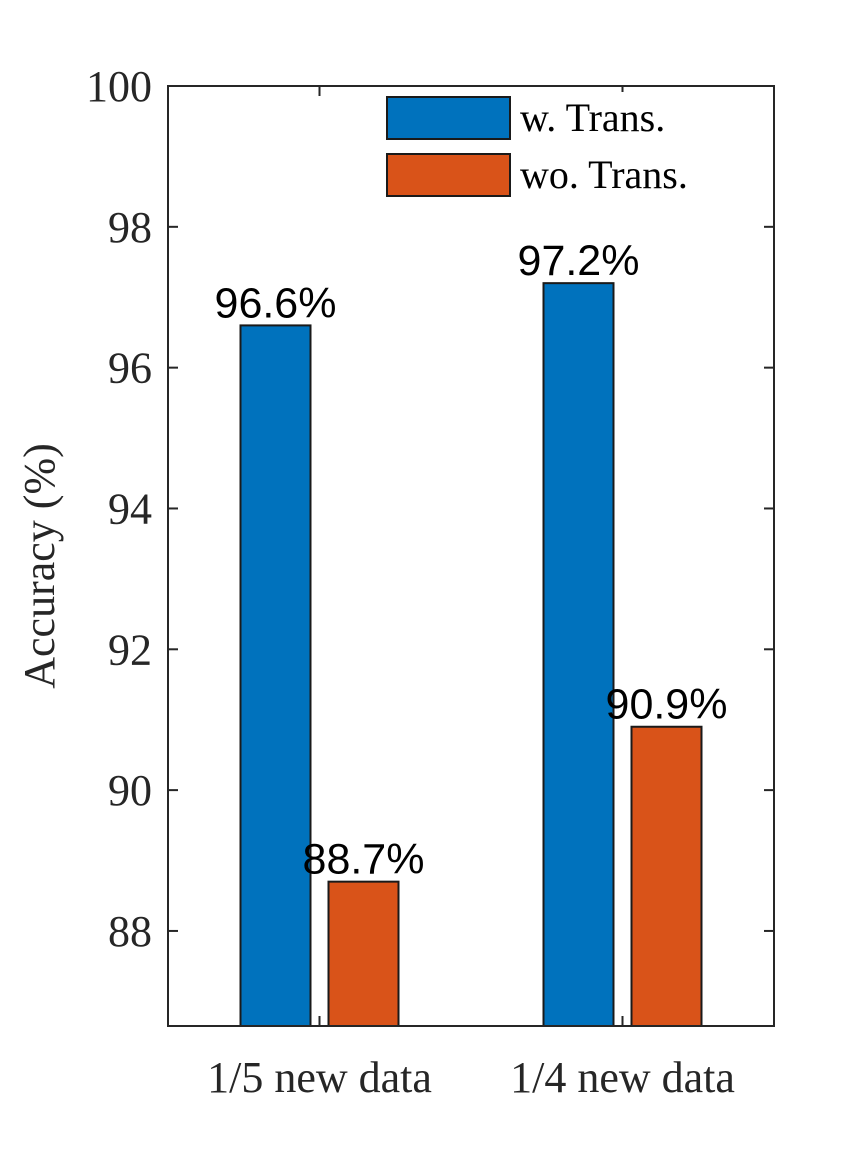 The image size is (856, 1154). Describe the element at coordinates (130, 508) in the screenshot. I see `y-tick-label: 94` at that location.